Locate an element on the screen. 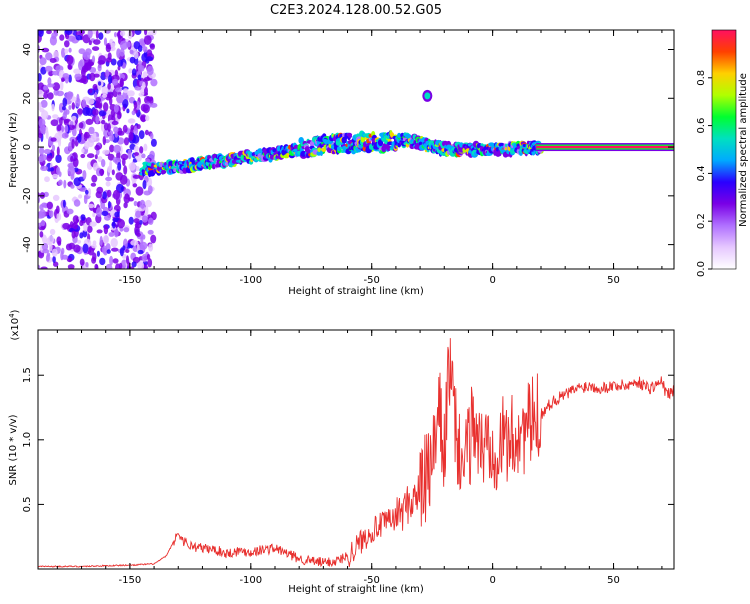  constant-band is located at coordinates (605, 147).